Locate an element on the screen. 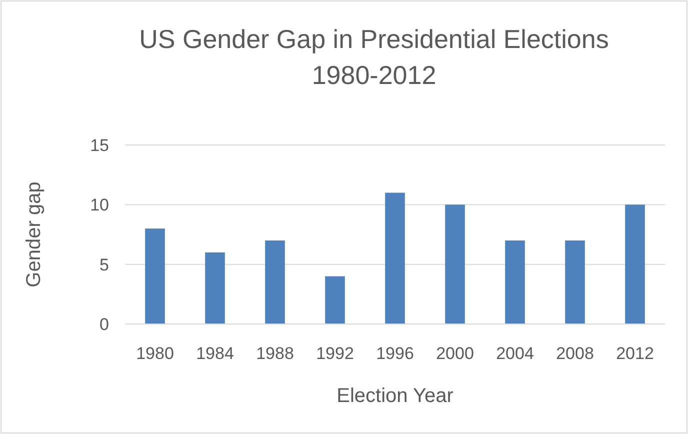 Image resolution: width=688 pixels, height=434 pixels. x-tick-label: 1992 is located at coordinates (335, 353).